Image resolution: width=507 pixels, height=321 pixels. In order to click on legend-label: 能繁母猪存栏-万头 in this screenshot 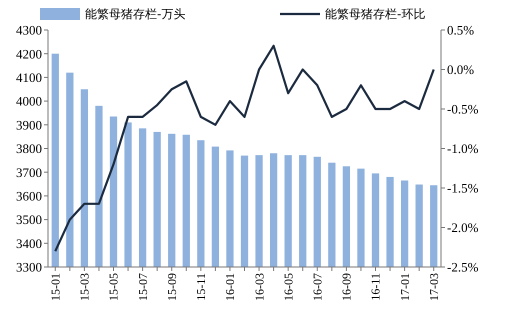, I will do `click(135, 14)`.